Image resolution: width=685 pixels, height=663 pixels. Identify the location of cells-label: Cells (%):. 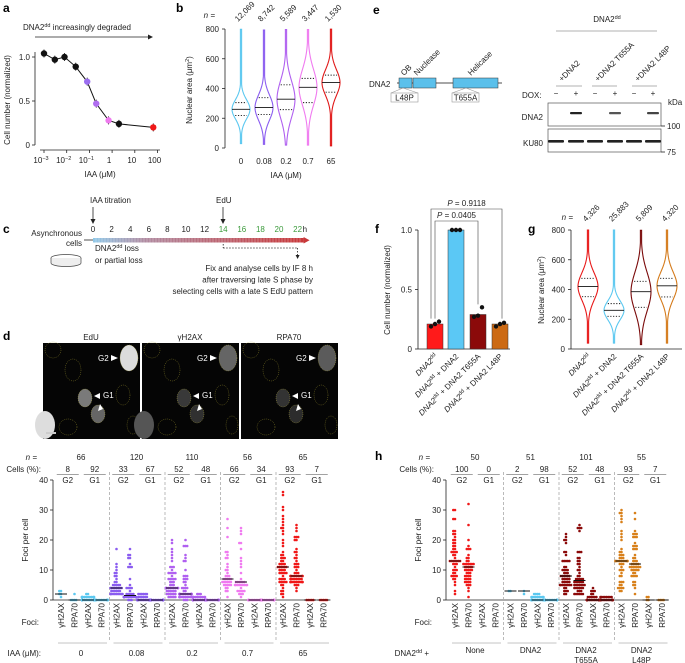
(416, 469).